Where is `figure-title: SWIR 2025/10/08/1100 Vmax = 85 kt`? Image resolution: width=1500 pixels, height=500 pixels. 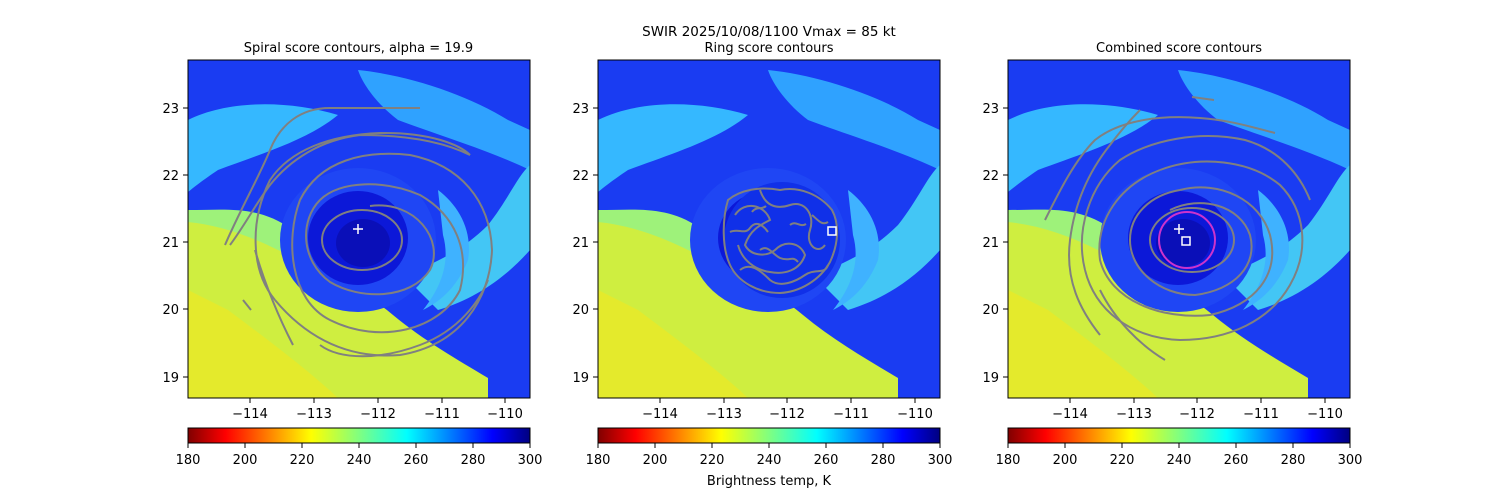 figure-title: SWIR 2025/10/08/1100 Vmax = 85 kt is located at coordinates (769, 32).